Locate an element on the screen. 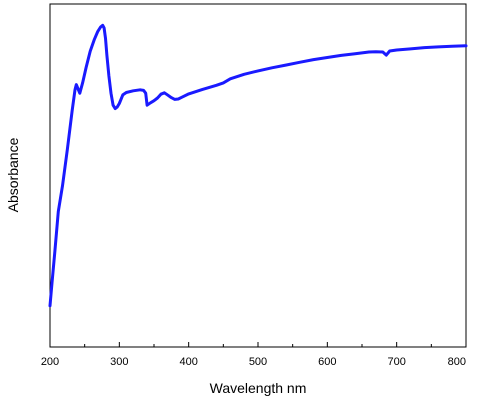 This screenshot has height=403, width=480. x-tick-label: 600 is located at coordinates (327, 362).